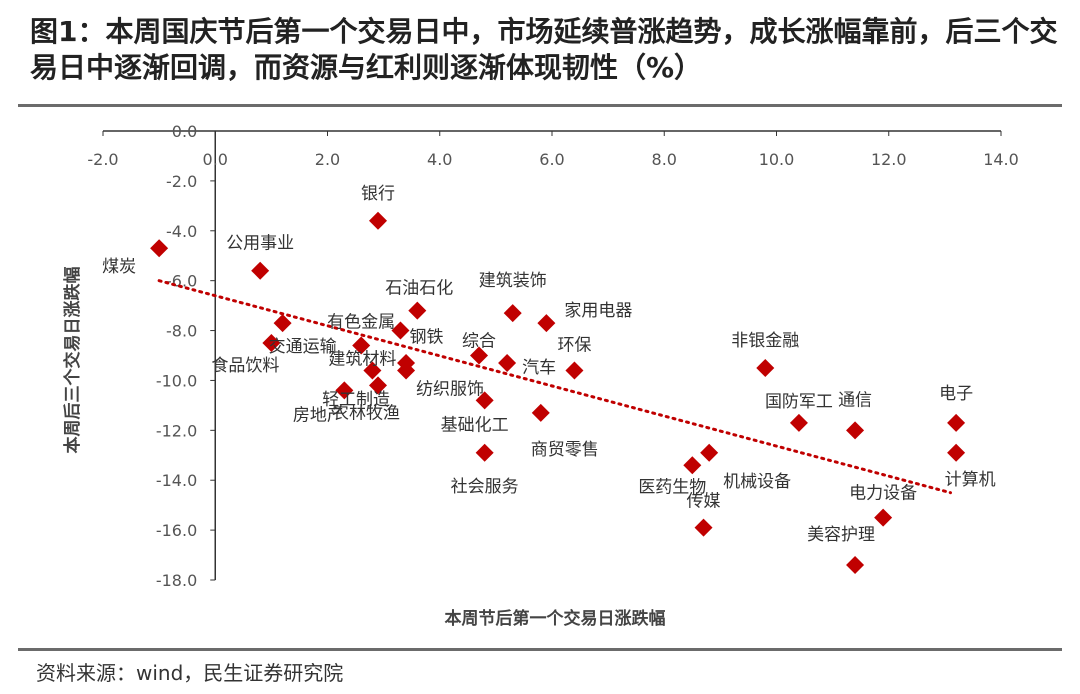  Describe the element at coordinates (555, 618) in the screenshot. I see `x-axis-label: 本周节后第一个交易日涨跌幅` at that location.